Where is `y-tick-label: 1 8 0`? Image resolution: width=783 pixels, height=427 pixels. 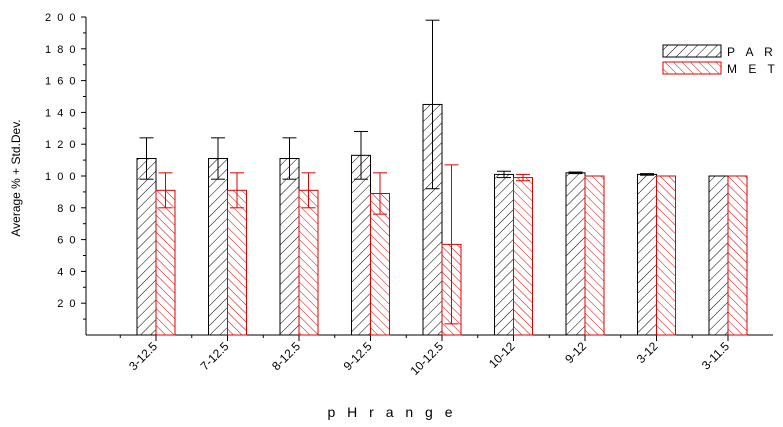
y-tick-label: 1 8 0 is located at coordinates (61, 50).